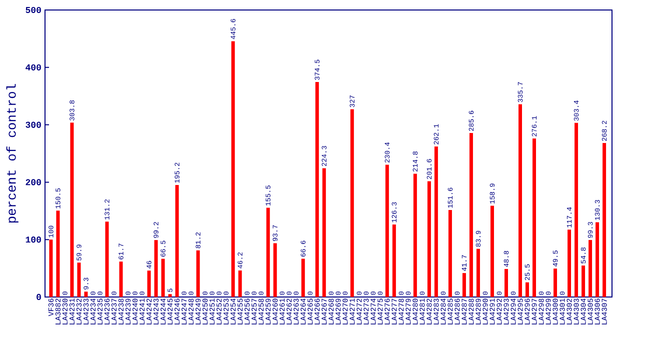 This screenshot has height=350, width=650. What do you see at coordinates (33, 10) in the screenshot?
I see `y-tick-label: 500` at bounding box center [33, 10].